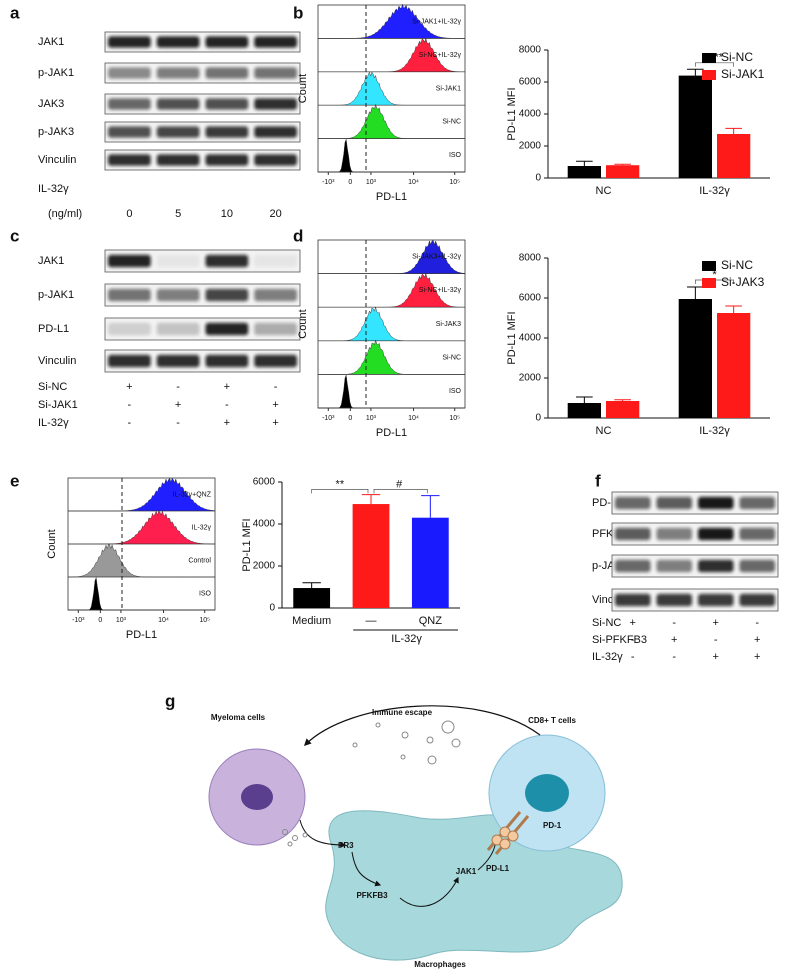 Image resolution: width=800 pixels, height=974 pixels. What do you see at coordinates (547, 793) in the screenshot?
I see `t-cell-nucleus` at bounding box center [547, 793].